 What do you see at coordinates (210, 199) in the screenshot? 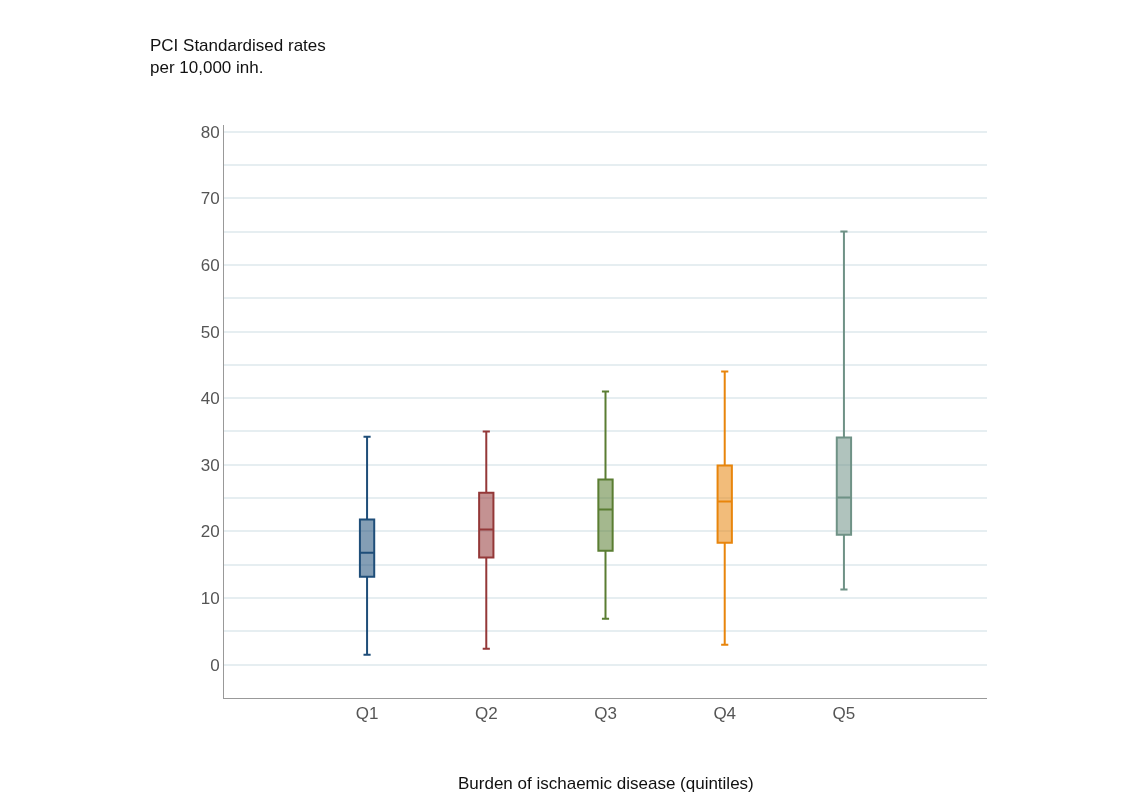
I see `y-tick-label: 70` at bounding box center [210, 199].